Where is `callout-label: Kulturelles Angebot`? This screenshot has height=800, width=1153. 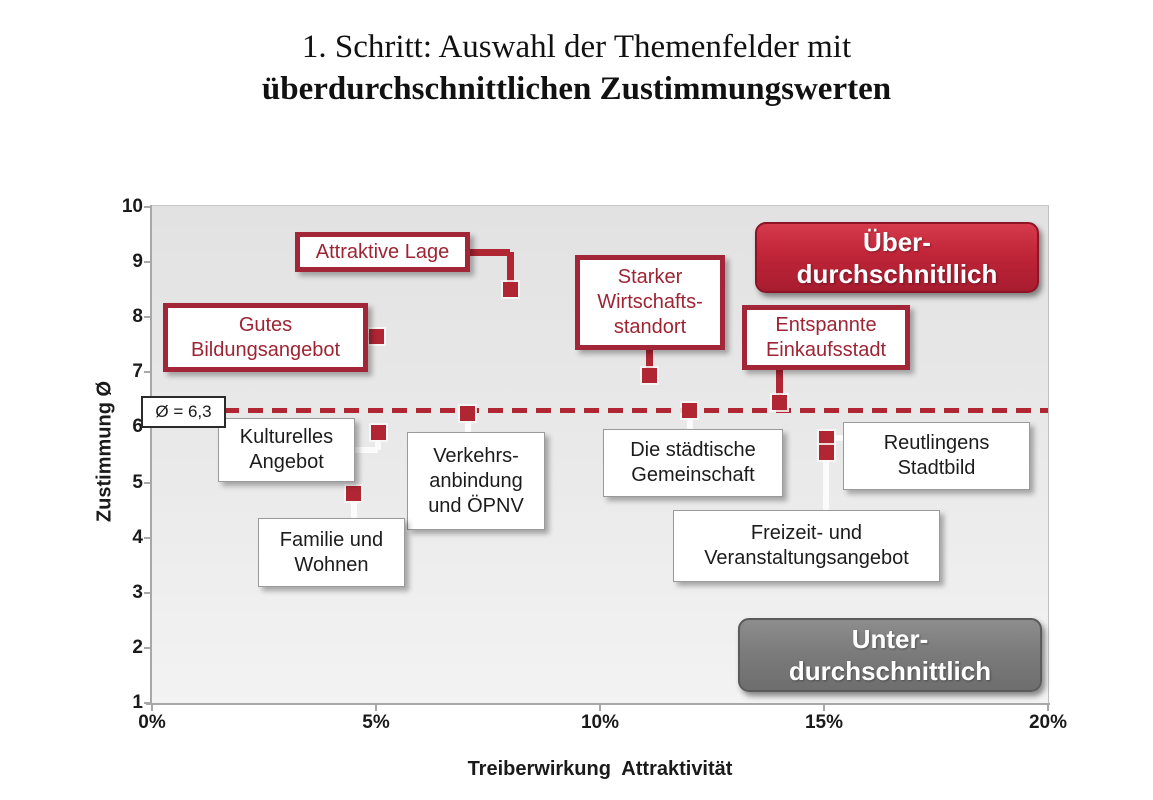
callout-label: Kulturelles Angebot is located at coordinates (286, 450).